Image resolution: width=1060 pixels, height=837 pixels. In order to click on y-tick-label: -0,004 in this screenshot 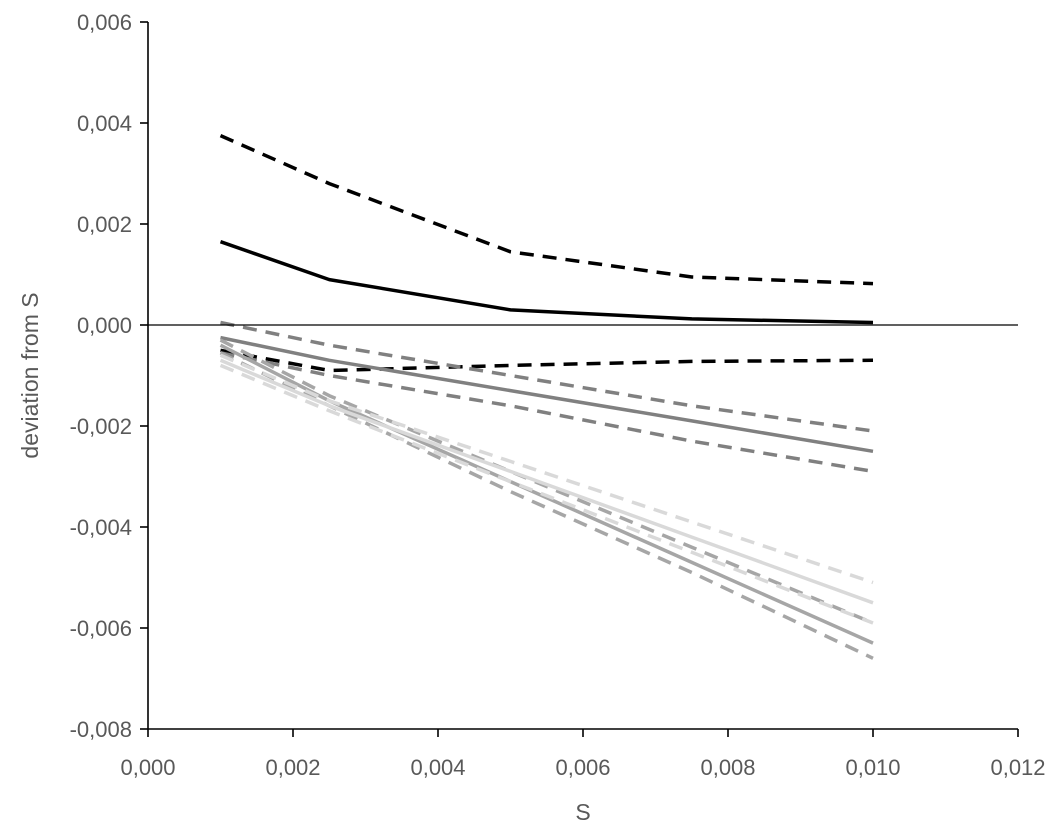, I will do `click(101, 527)`.